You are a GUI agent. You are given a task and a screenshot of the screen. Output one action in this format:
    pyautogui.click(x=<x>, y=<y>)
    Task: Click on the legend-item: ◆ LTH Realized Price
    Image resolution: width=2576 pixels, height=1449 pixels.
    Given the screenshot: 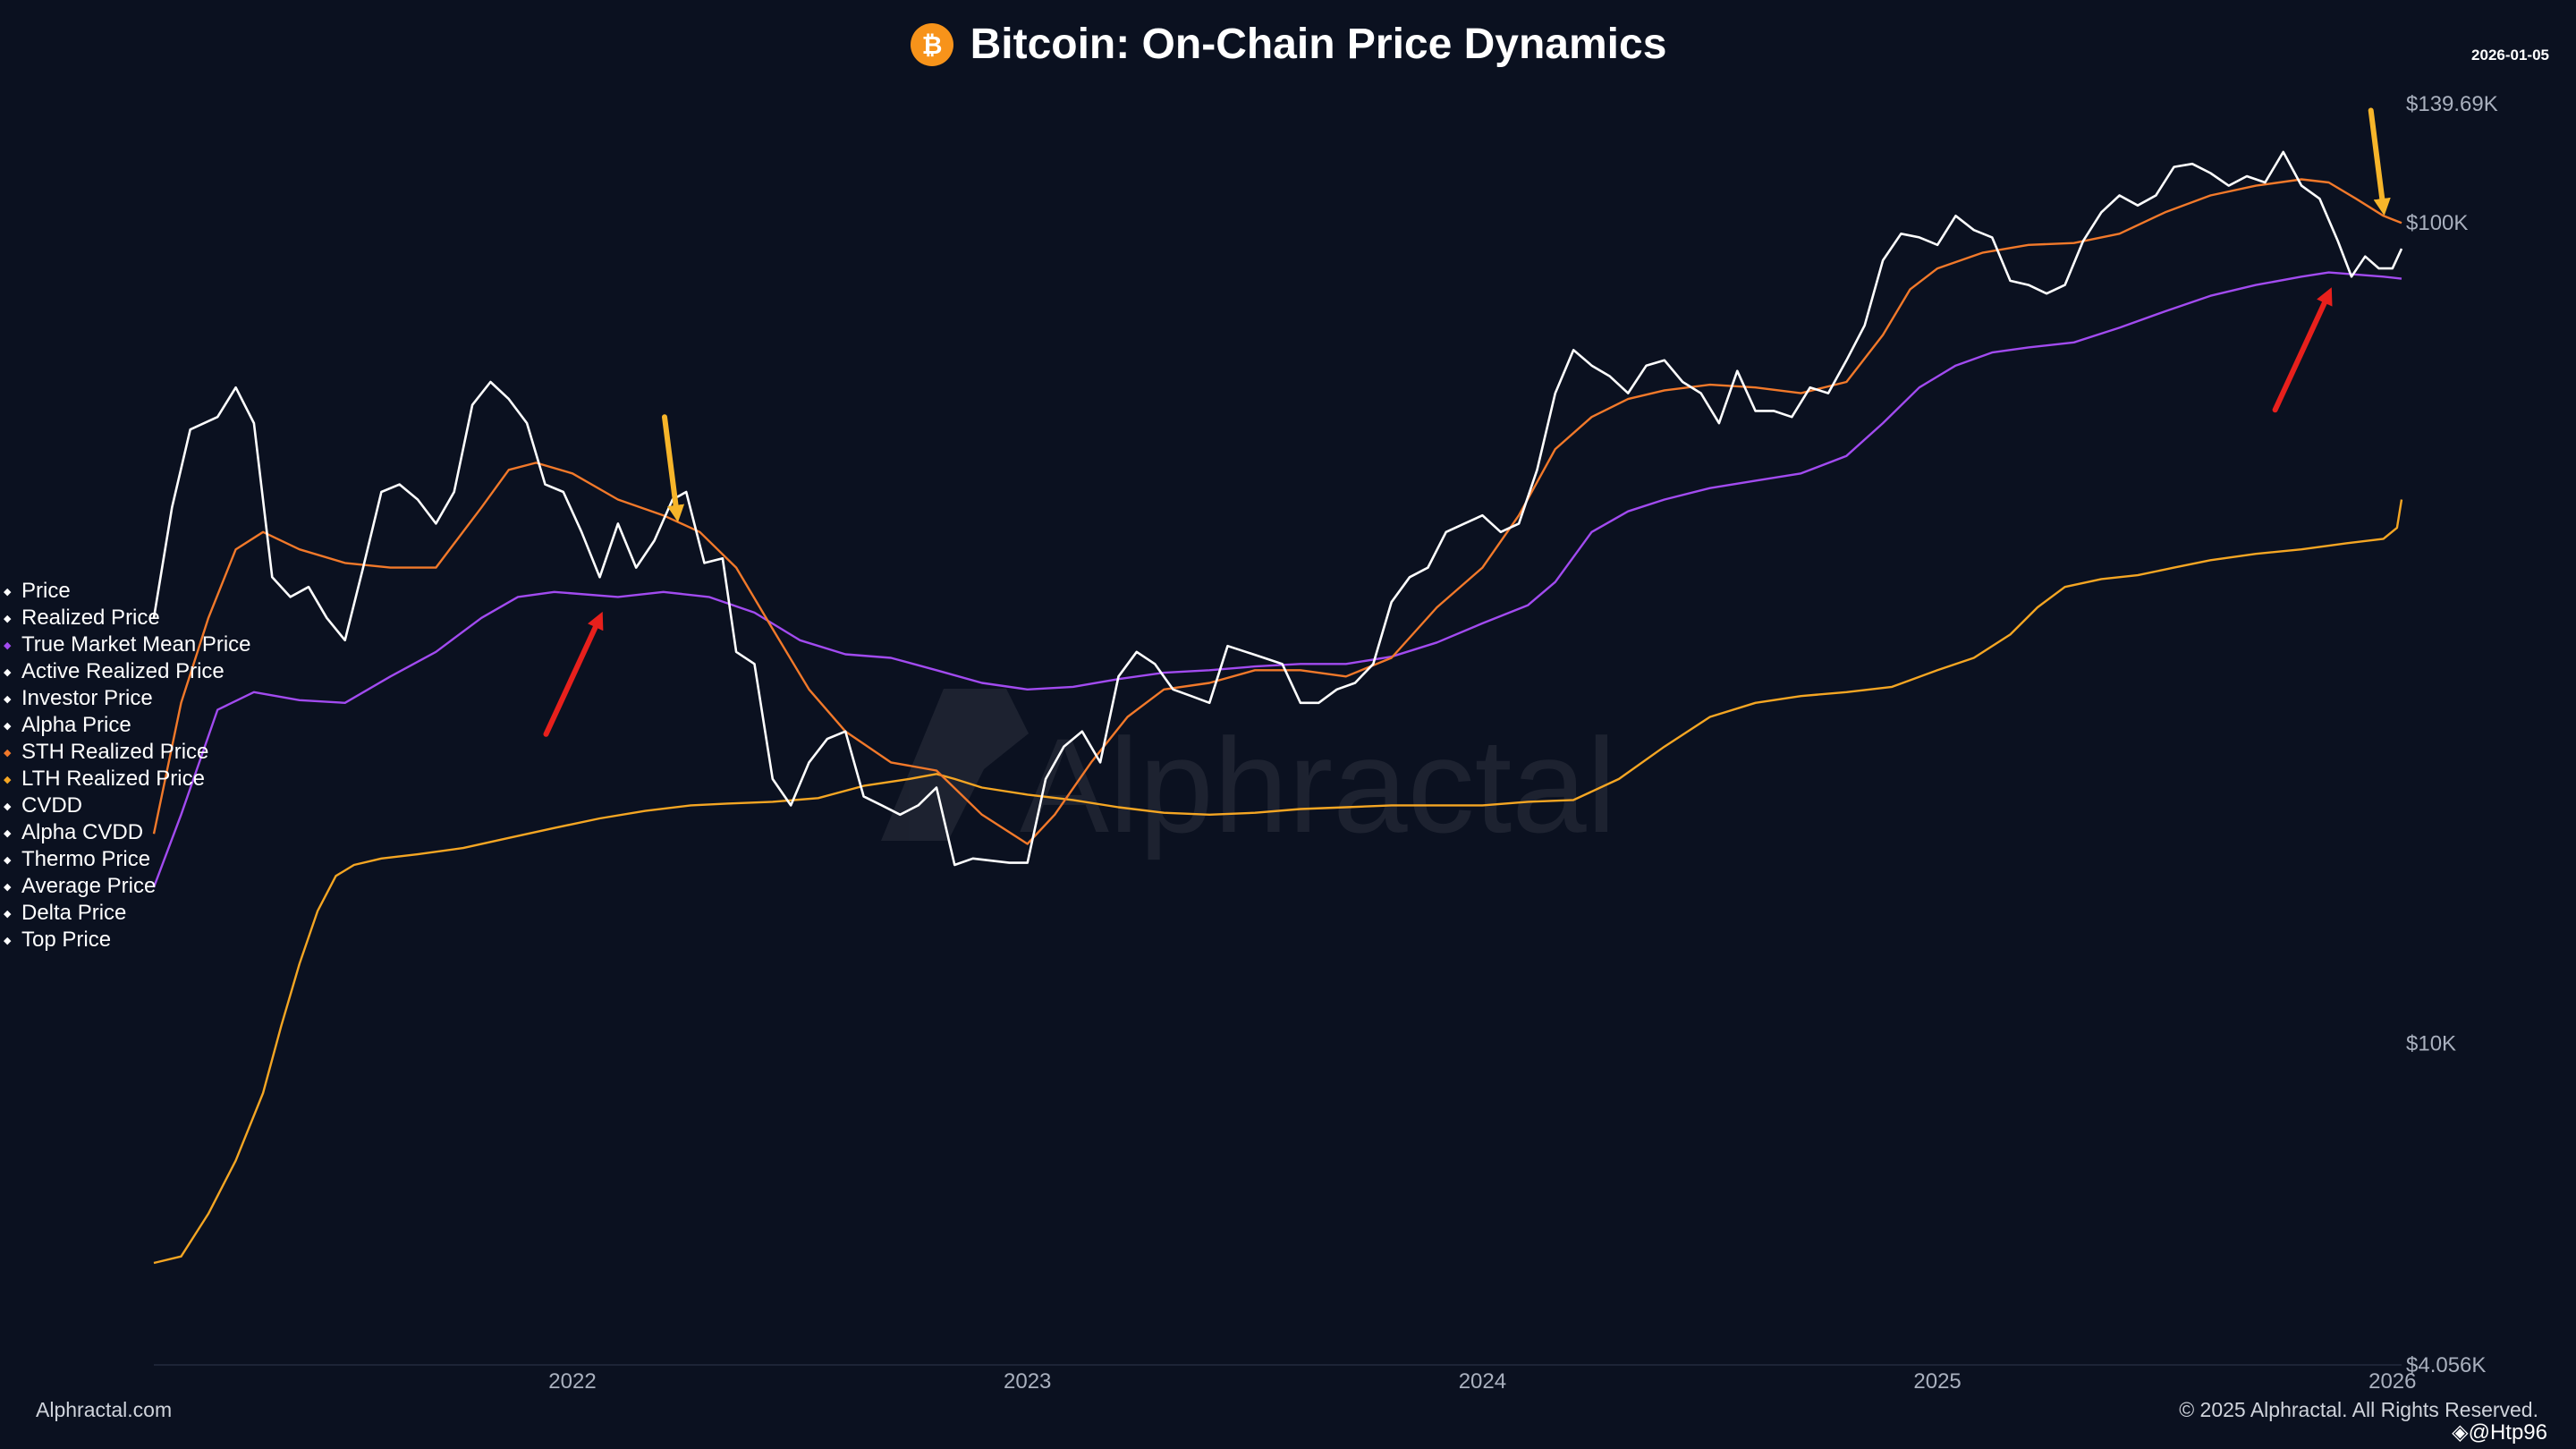 What is the action you would take?
    pyautogui.click(x=127, y=779)
    